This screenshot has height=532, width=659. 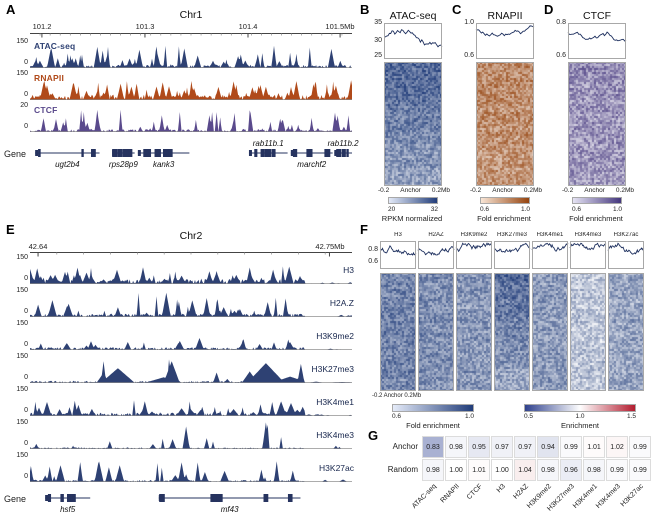 What do you see at coordinates (457, 9) in the screenshot?
I see `panel-c-label: C` at bounding box center [457, 9].